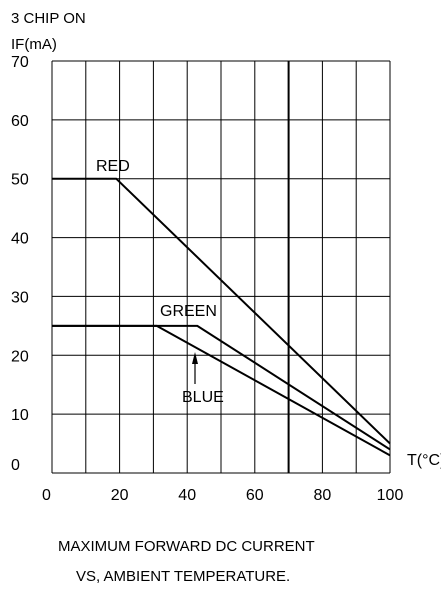 The width and height of the screenshot is (441, 592). What do you see at coordinates (424, 460) in the screenshot?
I see `x-axis-label: T(°C)` at bounding box center [424, 460].